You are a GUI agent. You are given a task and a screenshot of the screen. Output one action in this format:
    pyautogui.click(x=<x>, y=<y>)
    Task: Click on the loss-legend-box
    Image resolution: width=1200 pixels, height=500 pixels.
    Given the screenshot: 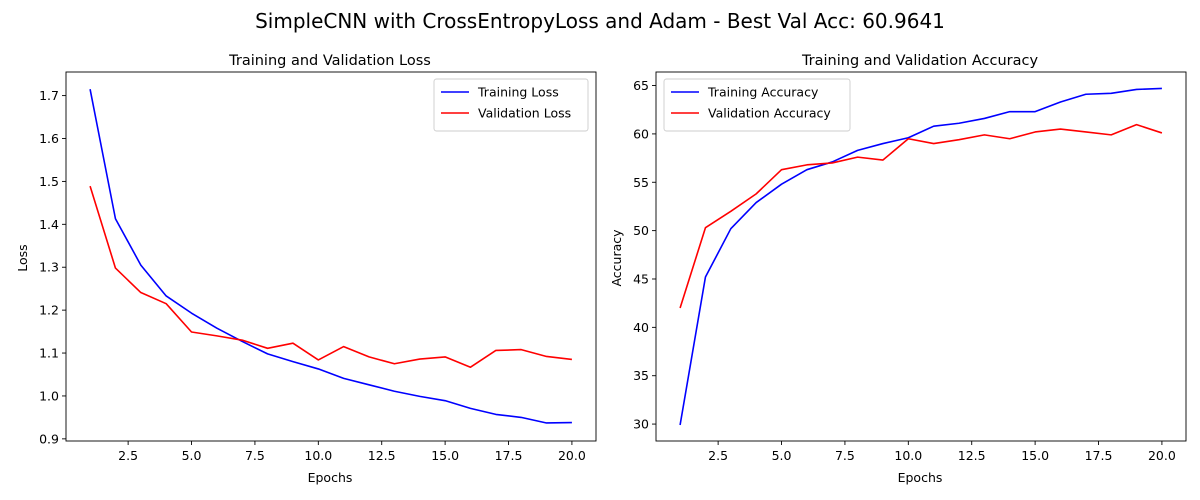 What is the action you would take?
    pyautogui.click(x=511, y=105)
    